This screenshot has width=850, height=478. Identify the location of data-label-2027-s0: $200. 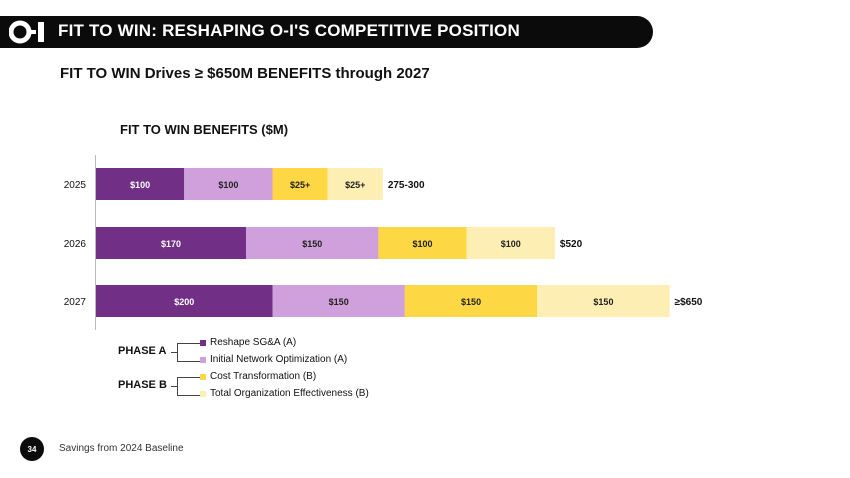
(184, 302).